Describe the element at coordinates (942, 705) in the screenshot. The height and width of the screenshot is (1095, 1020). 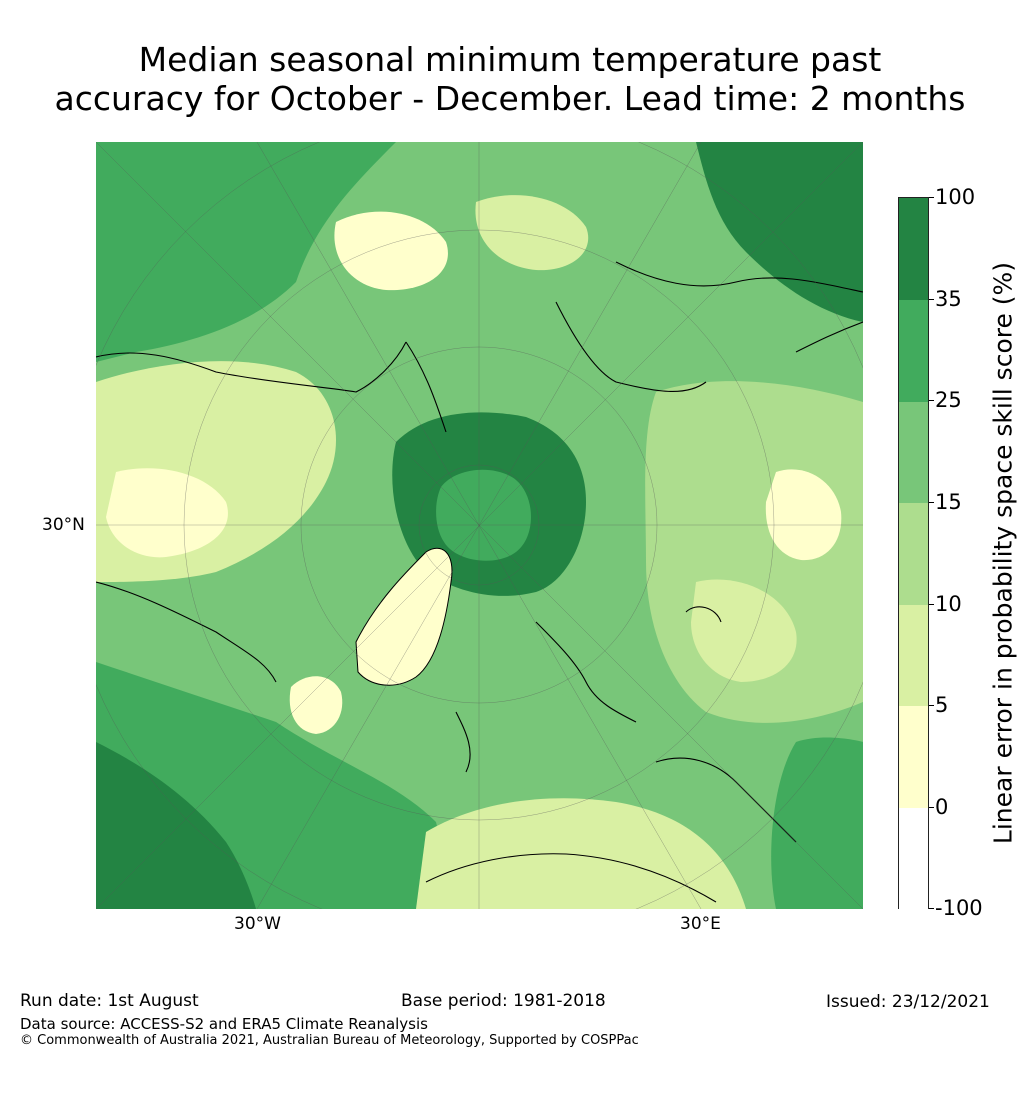
I see `colorbar-tick-label: 5` at that location.